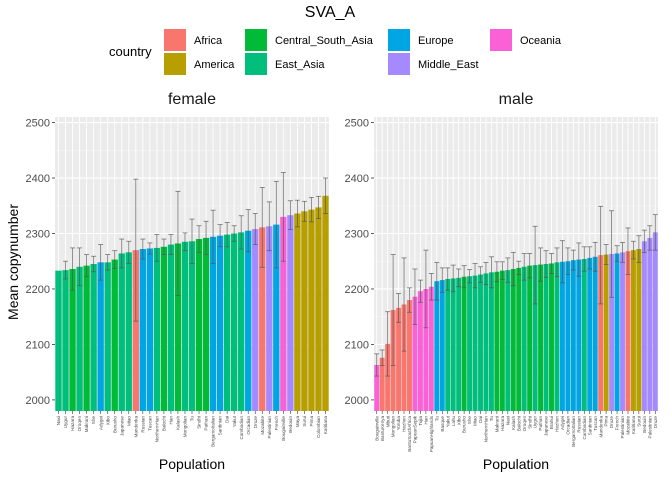 The height and width of the screenshot is (480, 672). What do you see at coordinates (464, 277) in the screenshot?
I see `error-bar-burusho` at bounding box center [464, 277].